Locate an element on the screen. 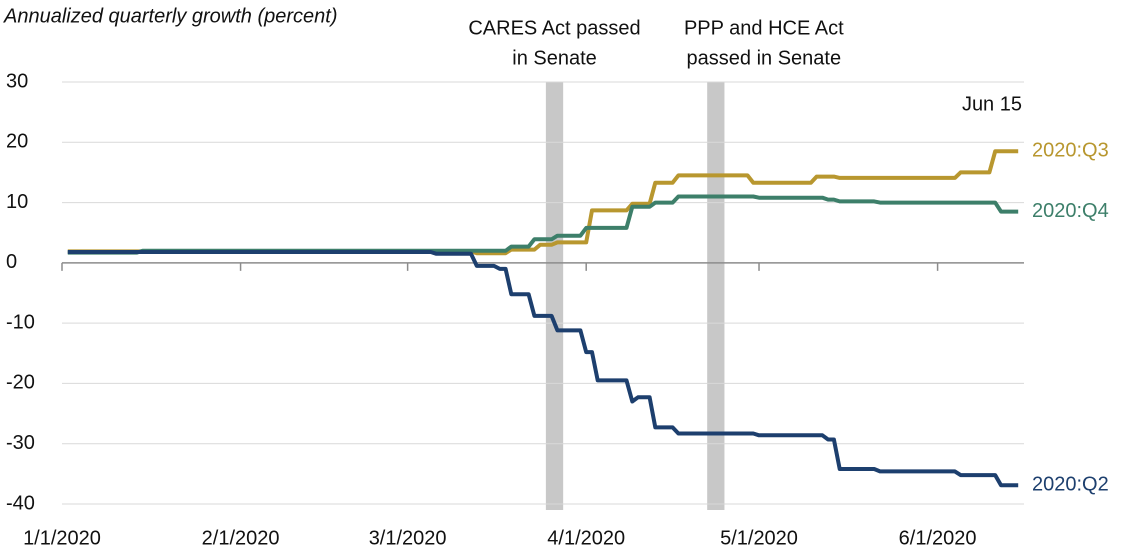 The width and height of the screenshot is (1125, 552). y-tick-label: 20 is located at coordinates (17, 142).